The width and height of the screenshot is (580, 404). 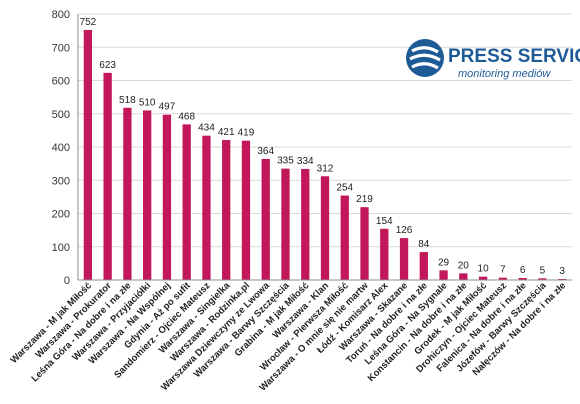 What do you see at coordinates (325, 168) in the screenshot?
I see `data-label: 312` at bounding box center [325, 168].